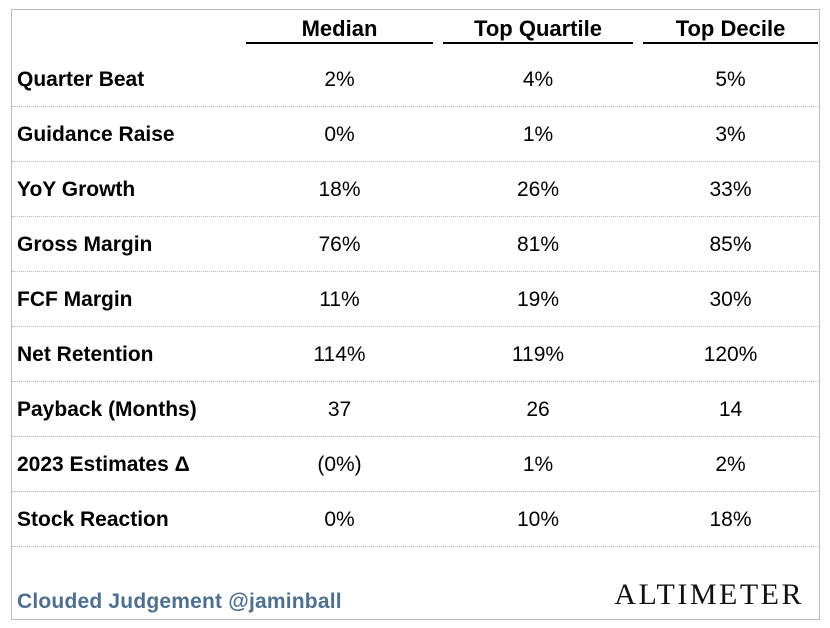 The height and width of the screenshot is (628, 830). What do you see at coordinates (339, 189) in the screenshot?
I see `median-value: 18%` at bounding box center [339, 189].